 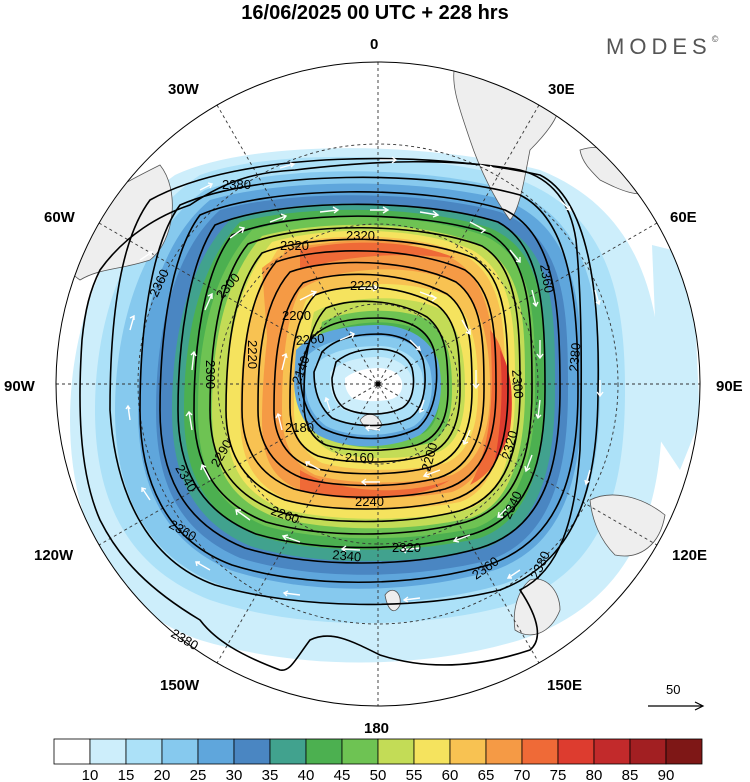 What do you see at coordinates (342, 774) in the screenshot?
I see `colorbar-label: 45` at bounding box center [342, 774].